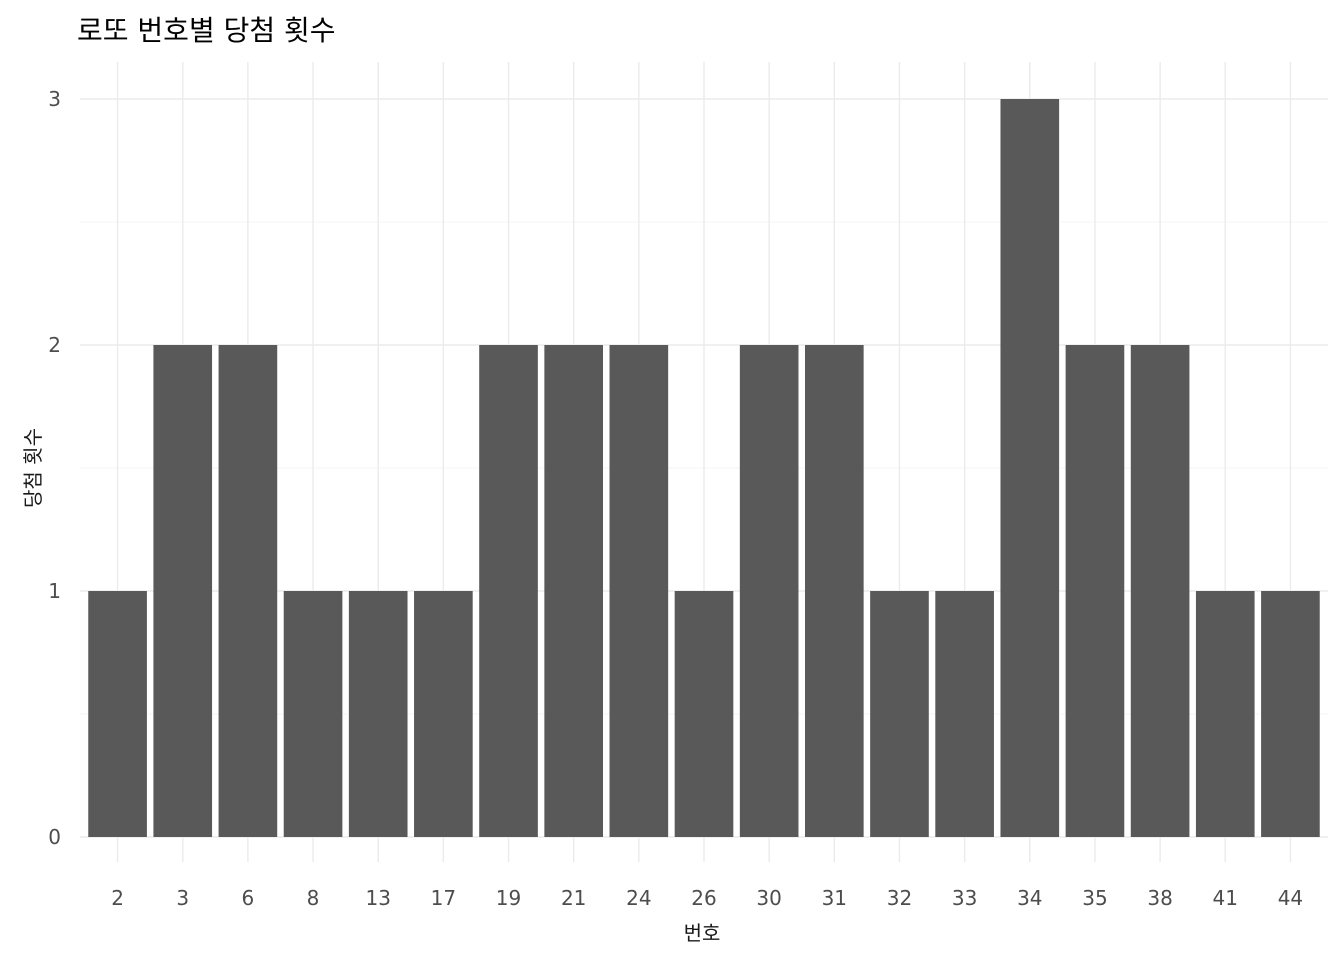 The height and width of the screenshot is (960, 1344). What do you see at coordinates (1225, 898) in the screenshot?
I see `x-tick-label: 41` at bounding box center [1225, 898].